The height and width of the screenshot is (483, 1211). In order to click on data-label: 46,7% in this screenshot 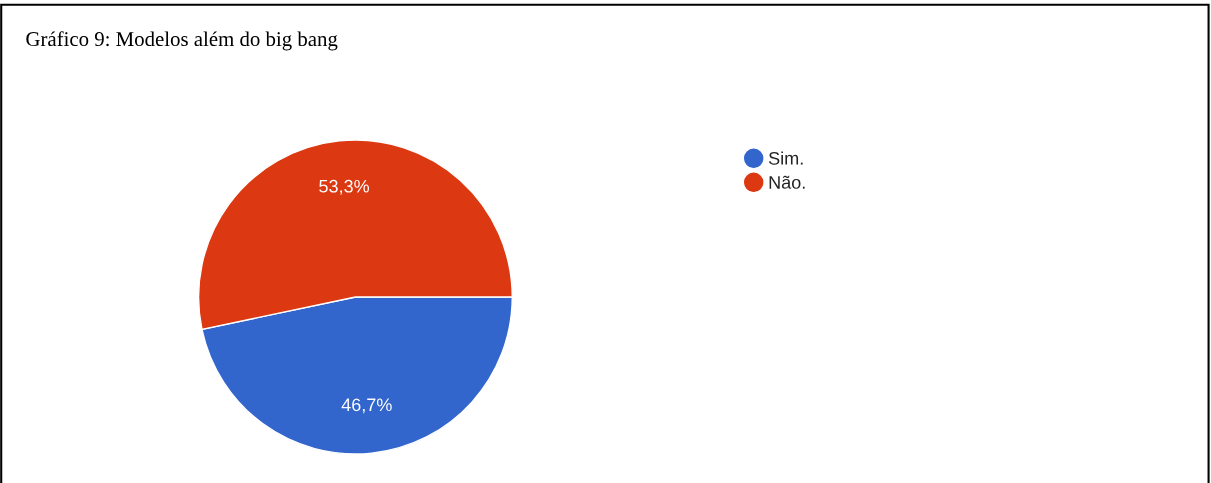, I will do `click(366, 406)`.